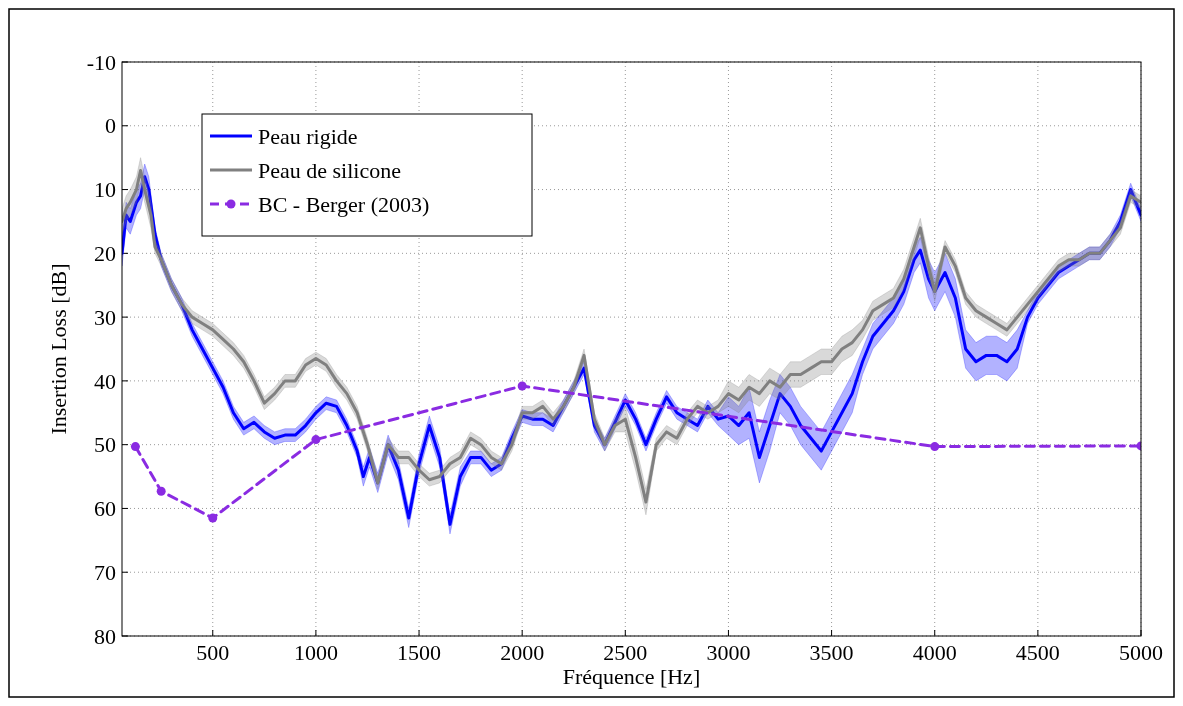 The height and width of the screenshot is (706, 1183). Describe the element at coordinates (344, 204) in the screenshot. I see `legend-label: BC - Berger (2003)` at that location.